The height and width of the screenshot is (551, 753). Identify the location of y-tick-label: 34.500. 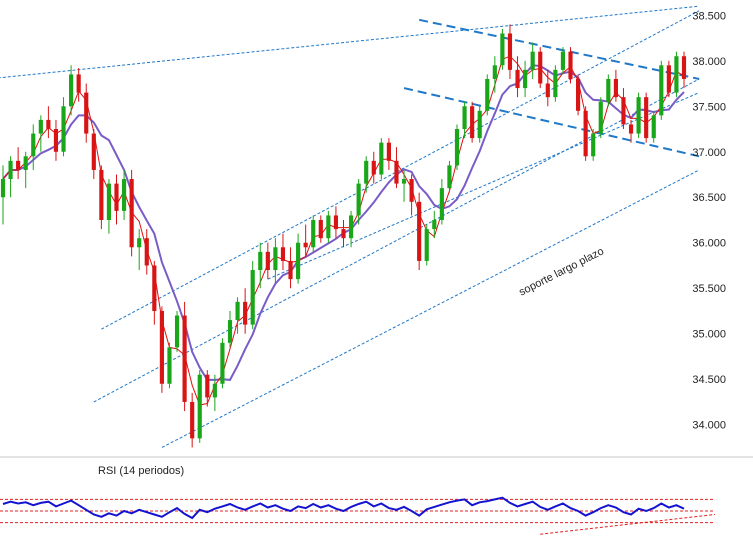
(709, 380).